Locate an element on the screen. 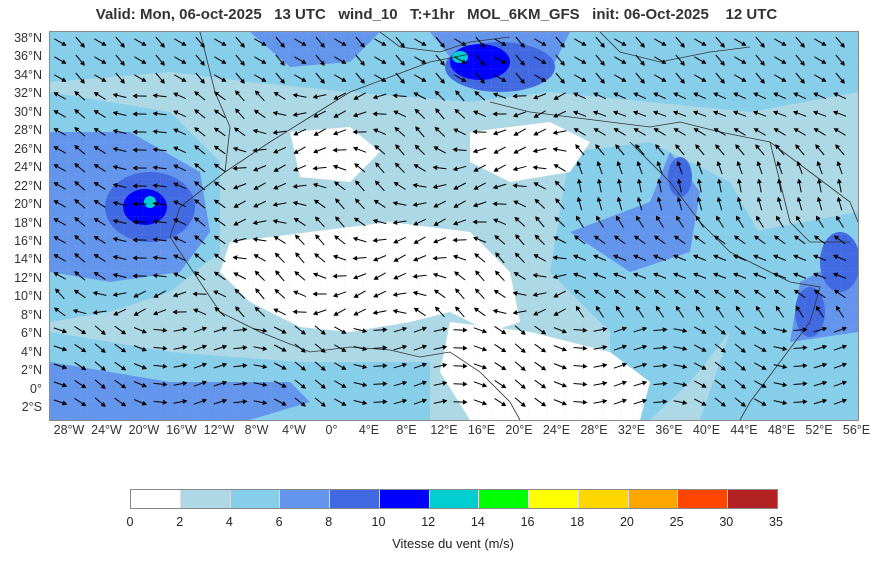  colorbar-tick-label: 8 is located at coordinates (329, 522).